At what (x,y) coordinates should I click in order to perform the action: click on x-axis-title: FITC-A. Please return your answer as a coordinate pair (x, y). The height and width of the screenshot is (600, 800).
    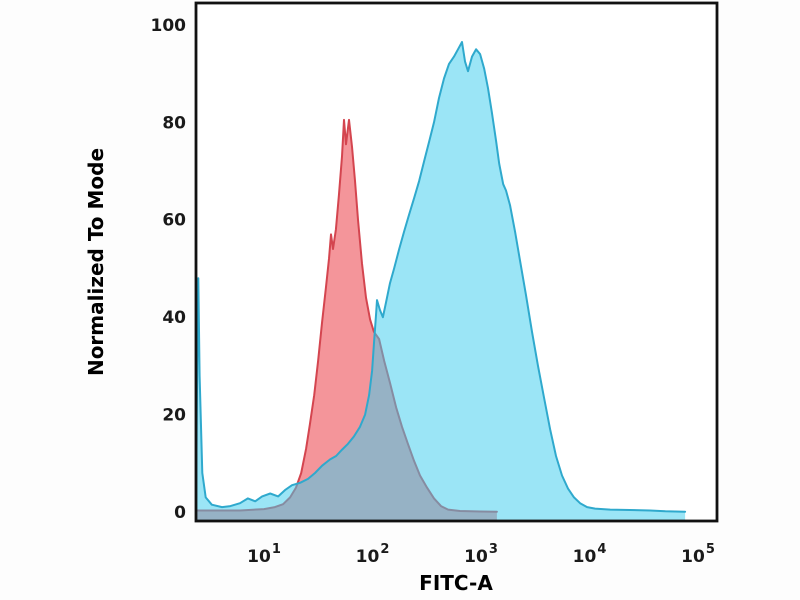
    Looking at the image, I should click on (456, 583).